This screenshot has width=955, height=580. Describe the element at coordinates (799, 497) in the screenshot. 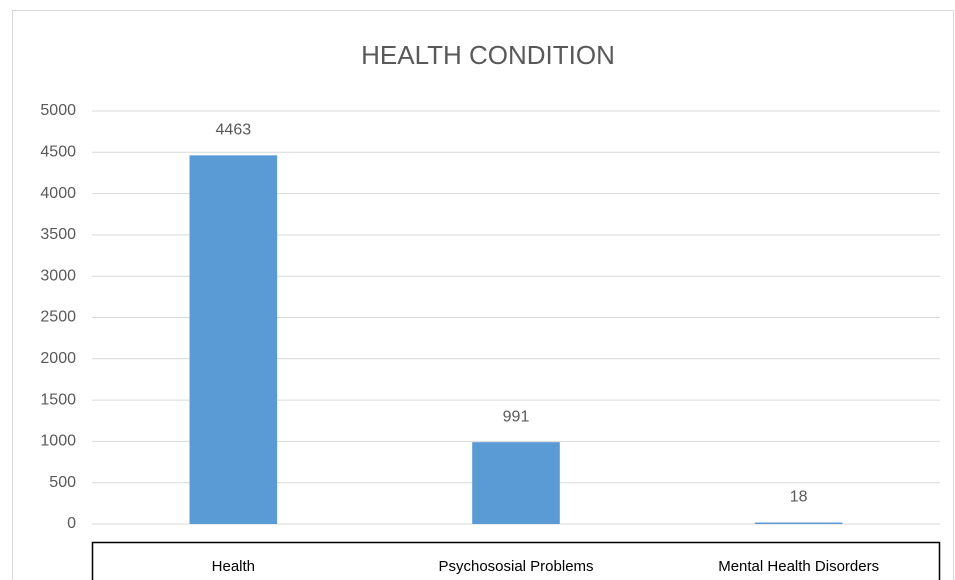

I see `data-label: 18` at that location.